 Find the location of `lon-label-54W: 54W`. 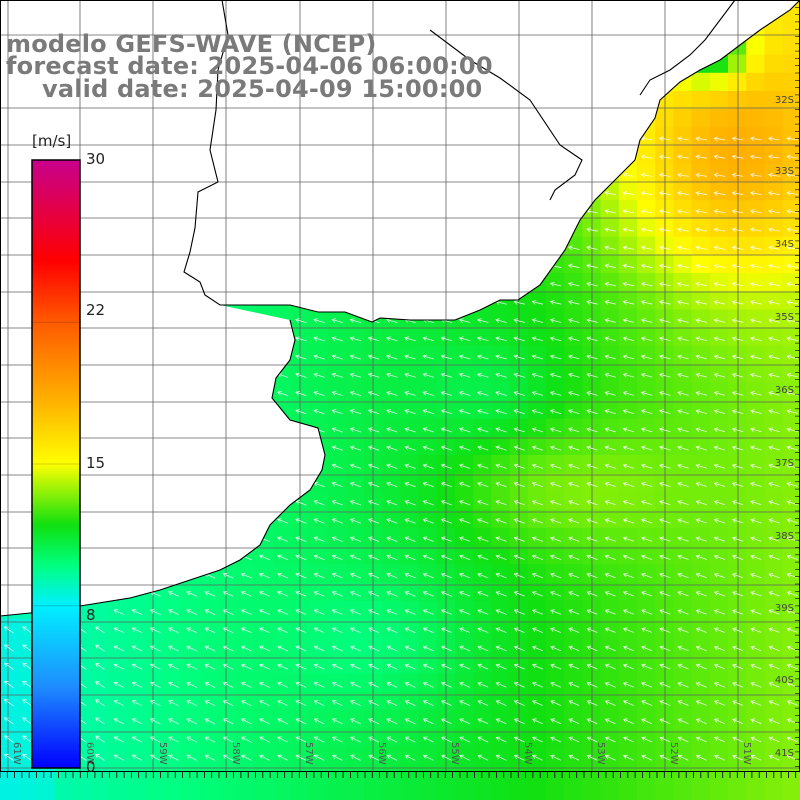

lon-label-54W: 54W is located at coordinates (527, 753).